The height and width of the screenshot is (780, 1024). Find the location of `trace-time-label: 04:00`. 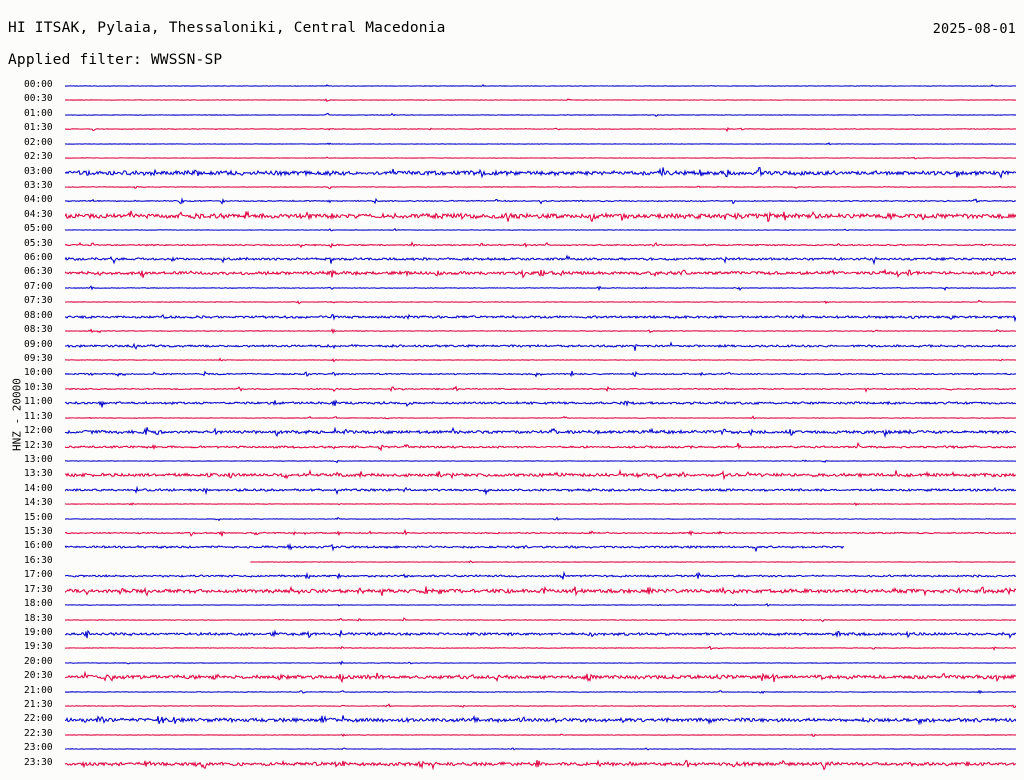

trace-time-label: 04:00 is located at coordinates (38, 200).